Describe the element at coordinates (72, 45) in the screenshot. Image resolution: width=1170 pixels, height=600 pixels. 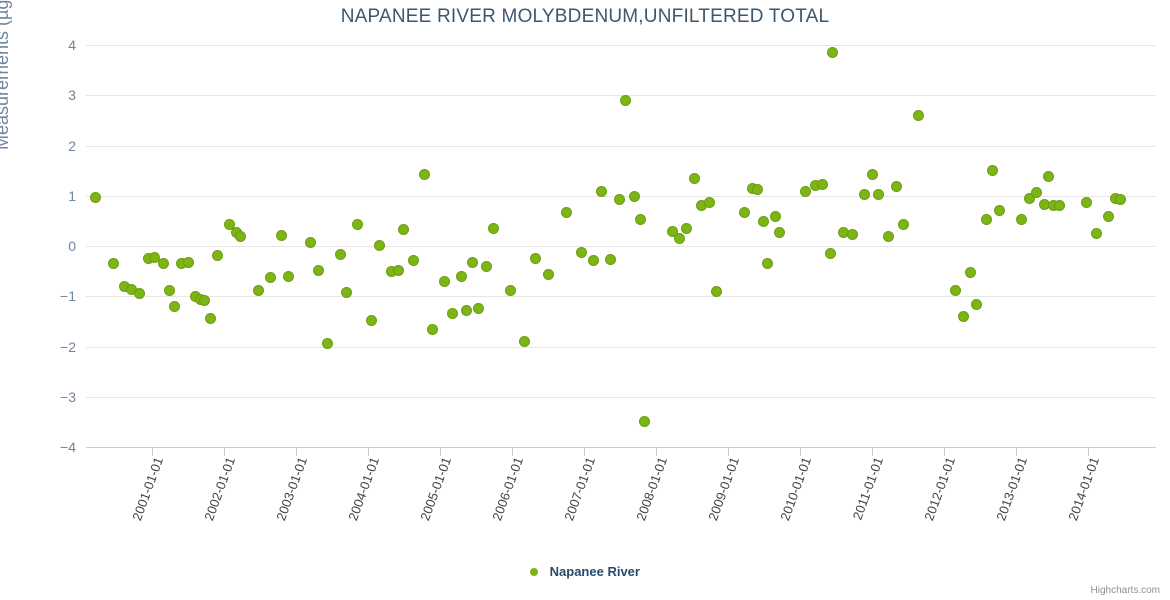
I see `y-tick-label: 4` at that location.